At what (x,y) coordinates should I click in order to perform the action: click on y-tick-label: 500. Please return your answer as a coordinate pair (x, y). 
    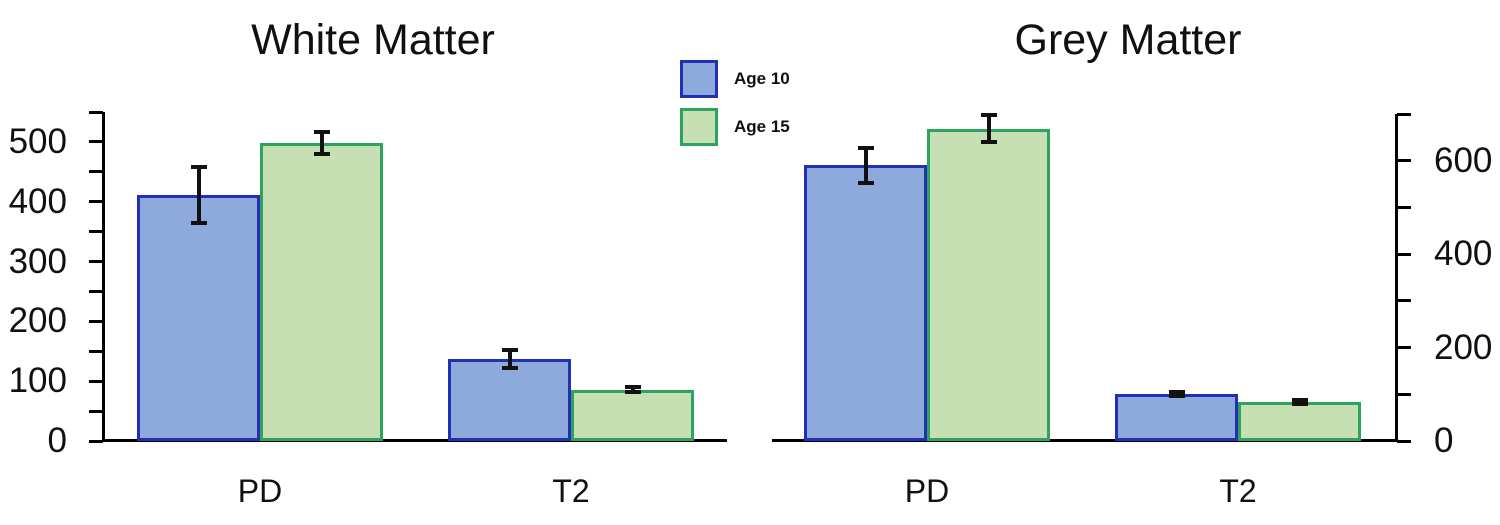
    Looking at the image, I should click on (37, 141).